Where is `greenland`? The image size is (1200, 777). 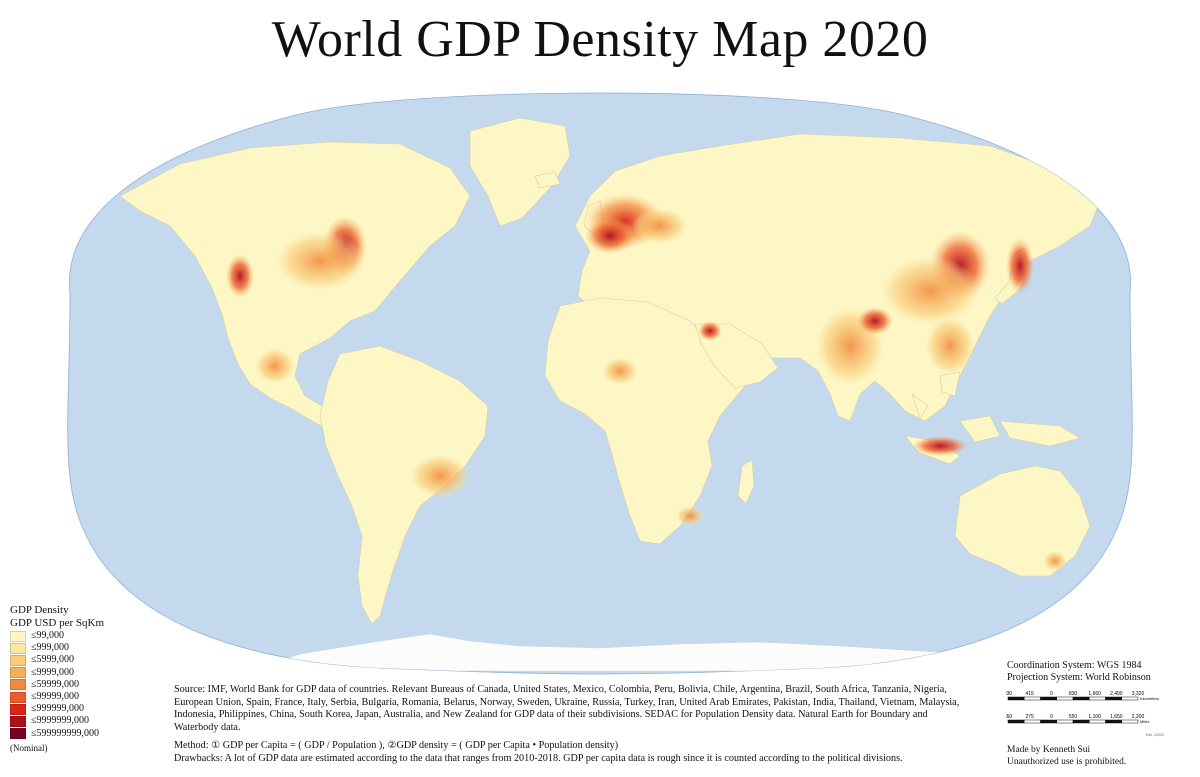
greenland is located at coordinates (520, 172).